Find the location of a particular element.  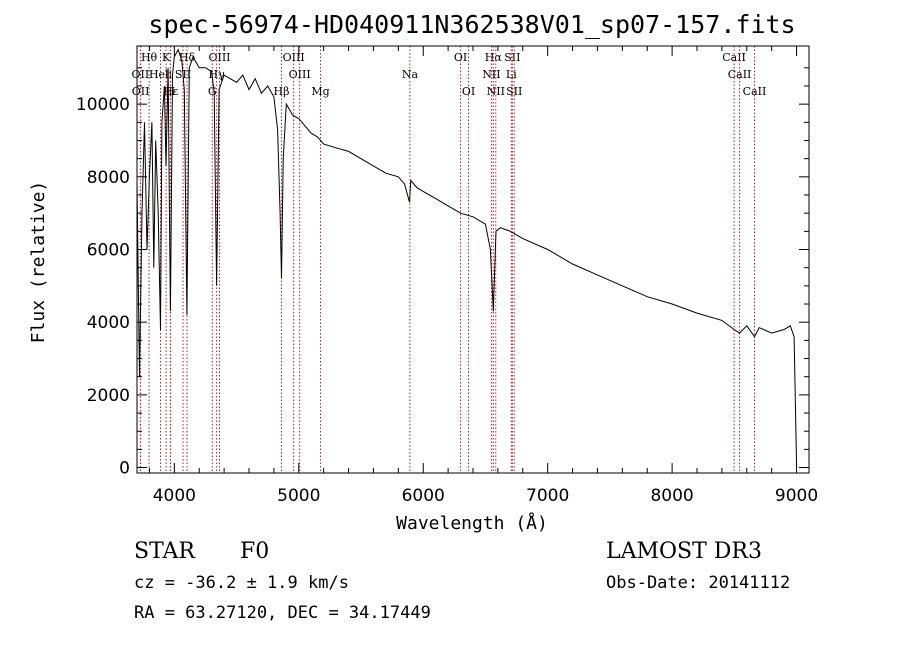

line-marker-label: H is located at coordinates (171, 91).